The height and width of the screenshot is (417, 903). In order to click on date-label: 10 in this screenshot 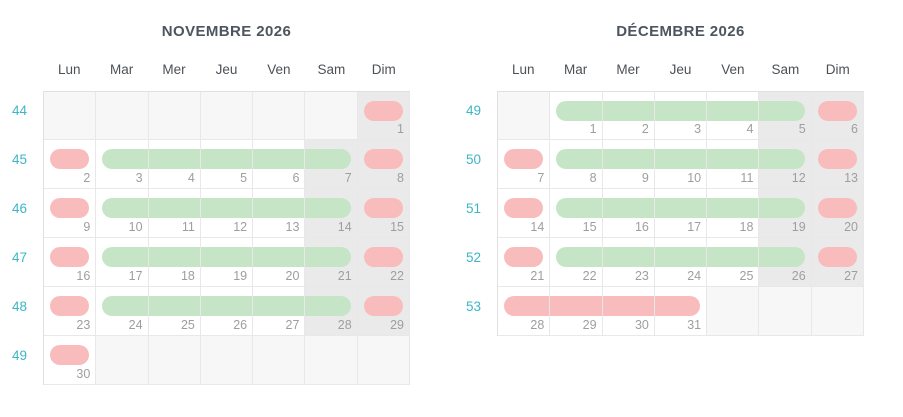, I will do `click(694, 178)`.